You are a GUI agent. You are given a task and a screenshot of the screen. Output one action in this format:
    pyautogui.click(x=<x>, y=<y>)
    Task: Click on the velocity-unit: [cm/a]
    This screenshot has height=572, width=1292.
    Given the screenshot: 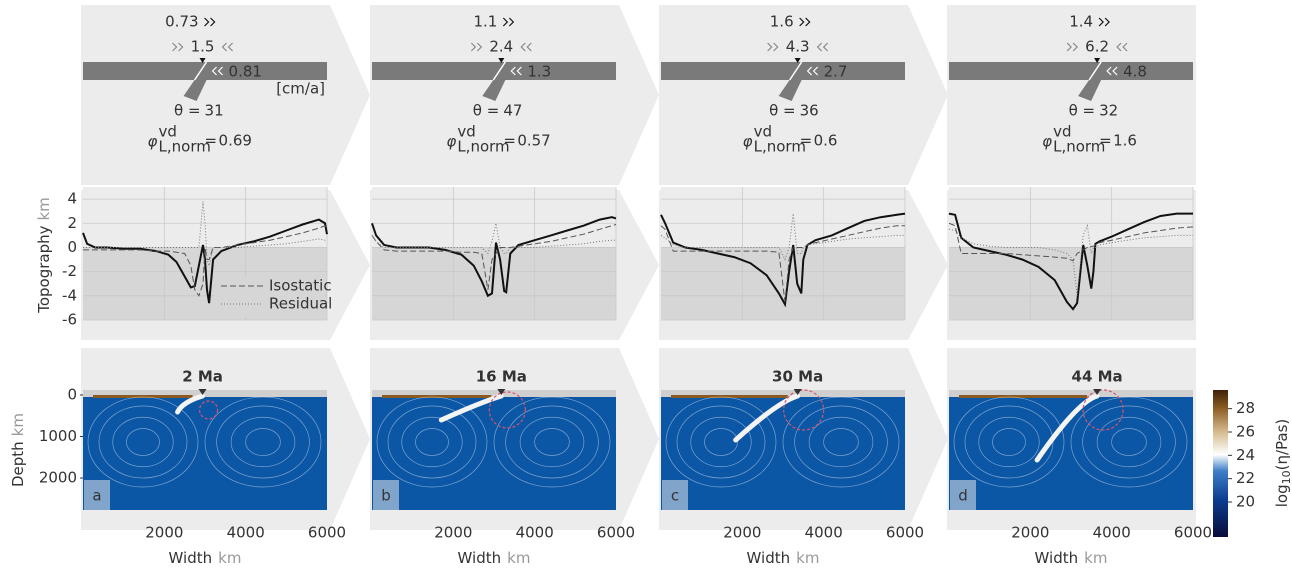 What is the action you would take?
    pyautogui.click(x=300, y=89)
    